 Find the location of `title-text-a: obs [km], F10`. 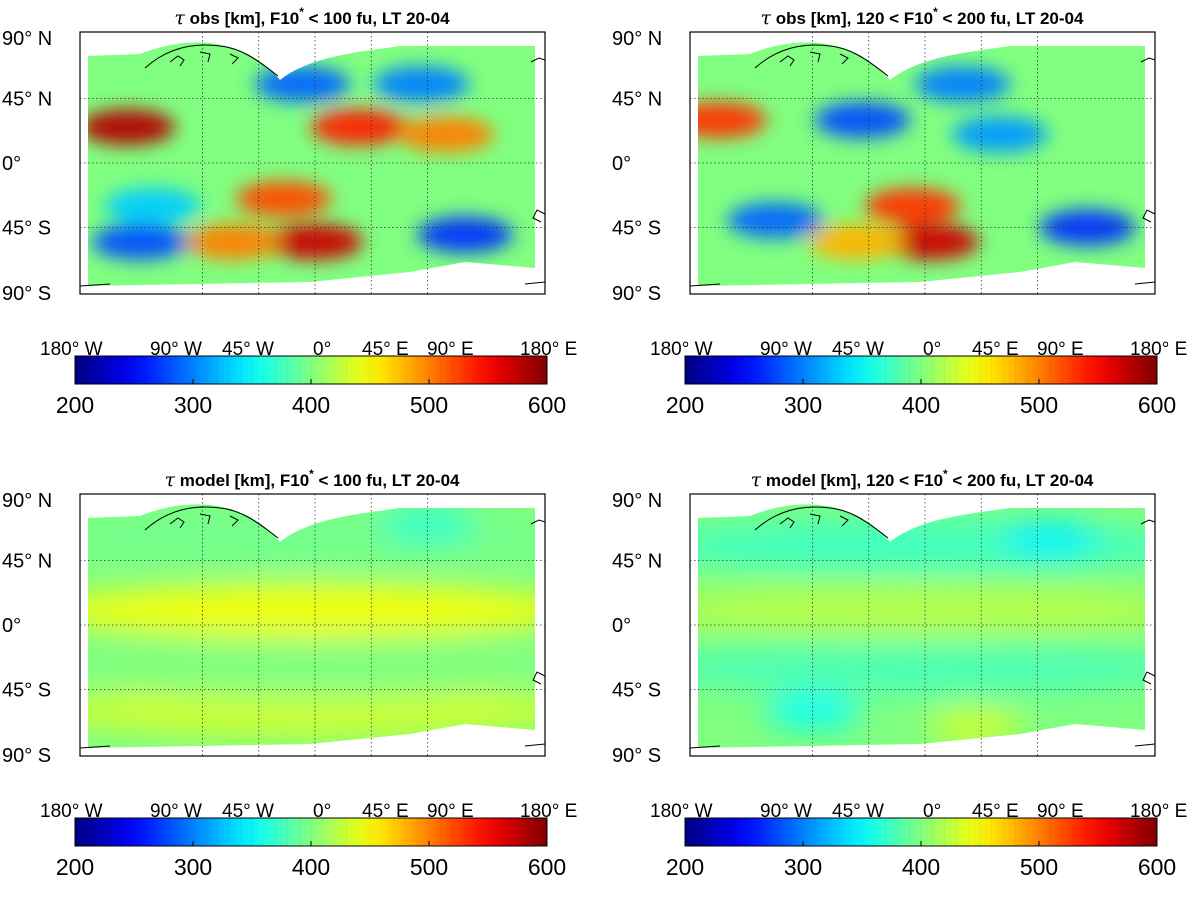

title-text-a: obs [km], F10 is located at coordinates (242, 18).